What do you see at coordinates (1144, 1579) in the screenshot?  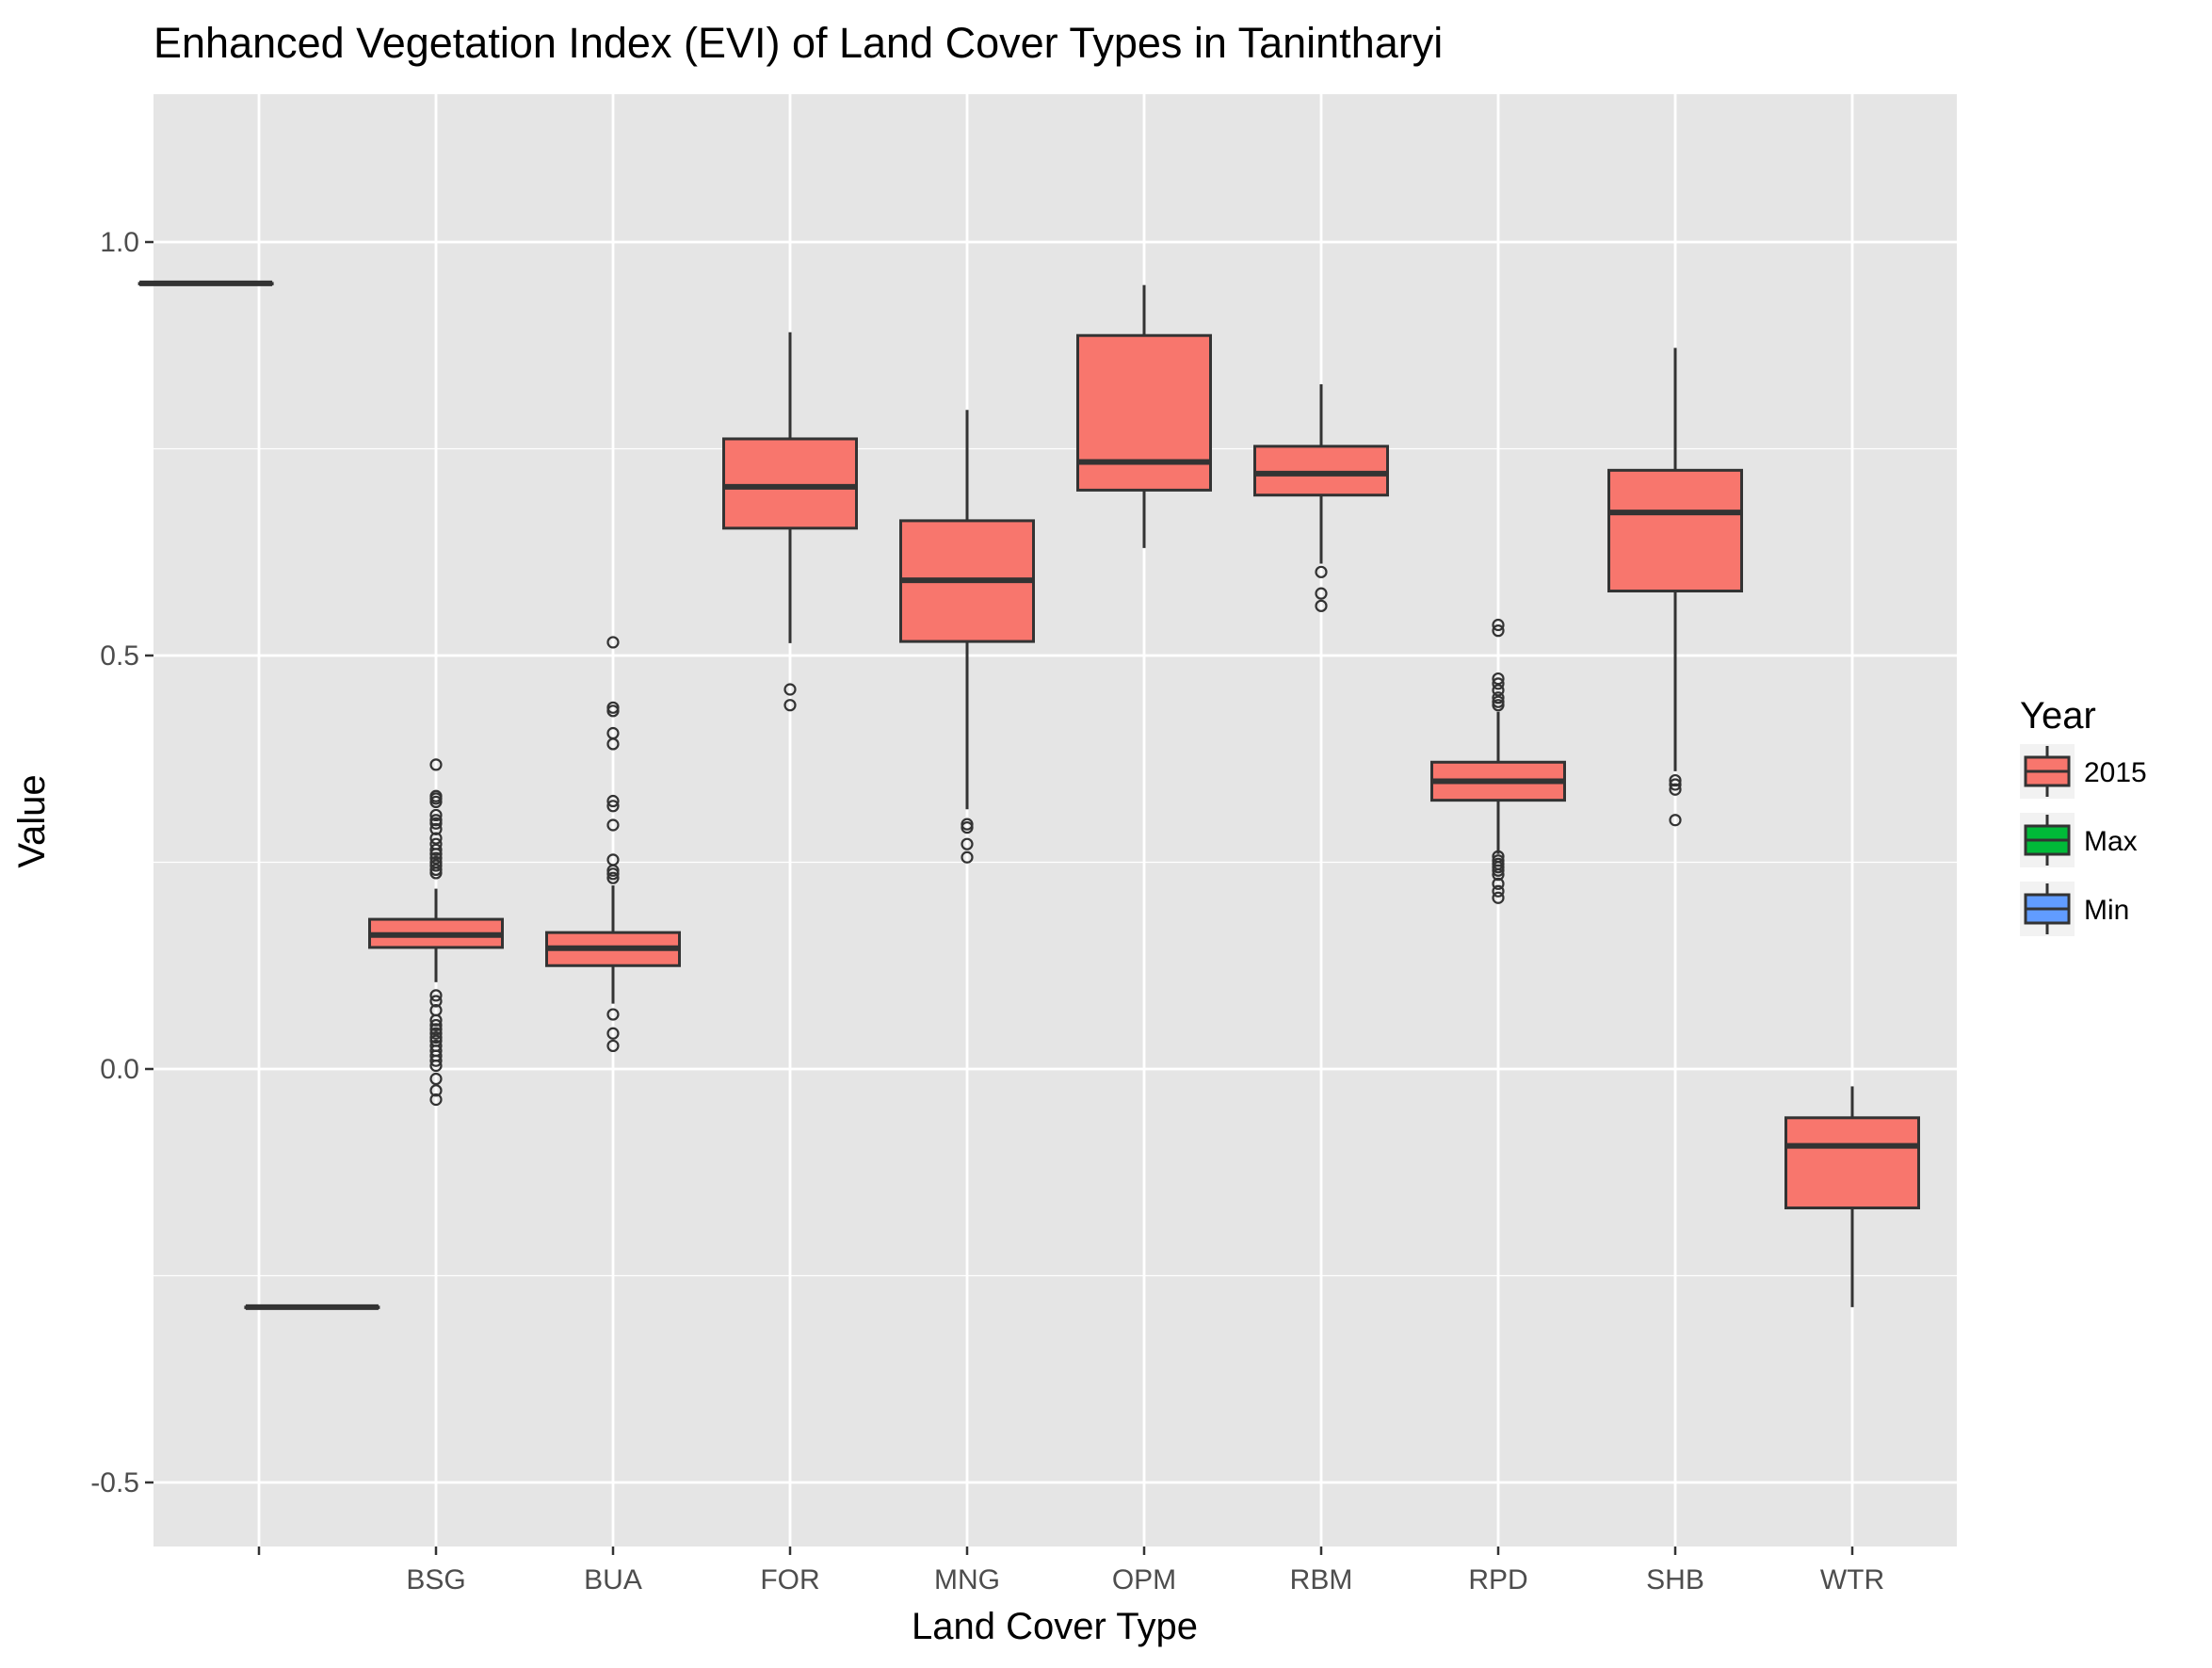 I see `x-tick-label: OPM` at bounding box center [1144, 1579].